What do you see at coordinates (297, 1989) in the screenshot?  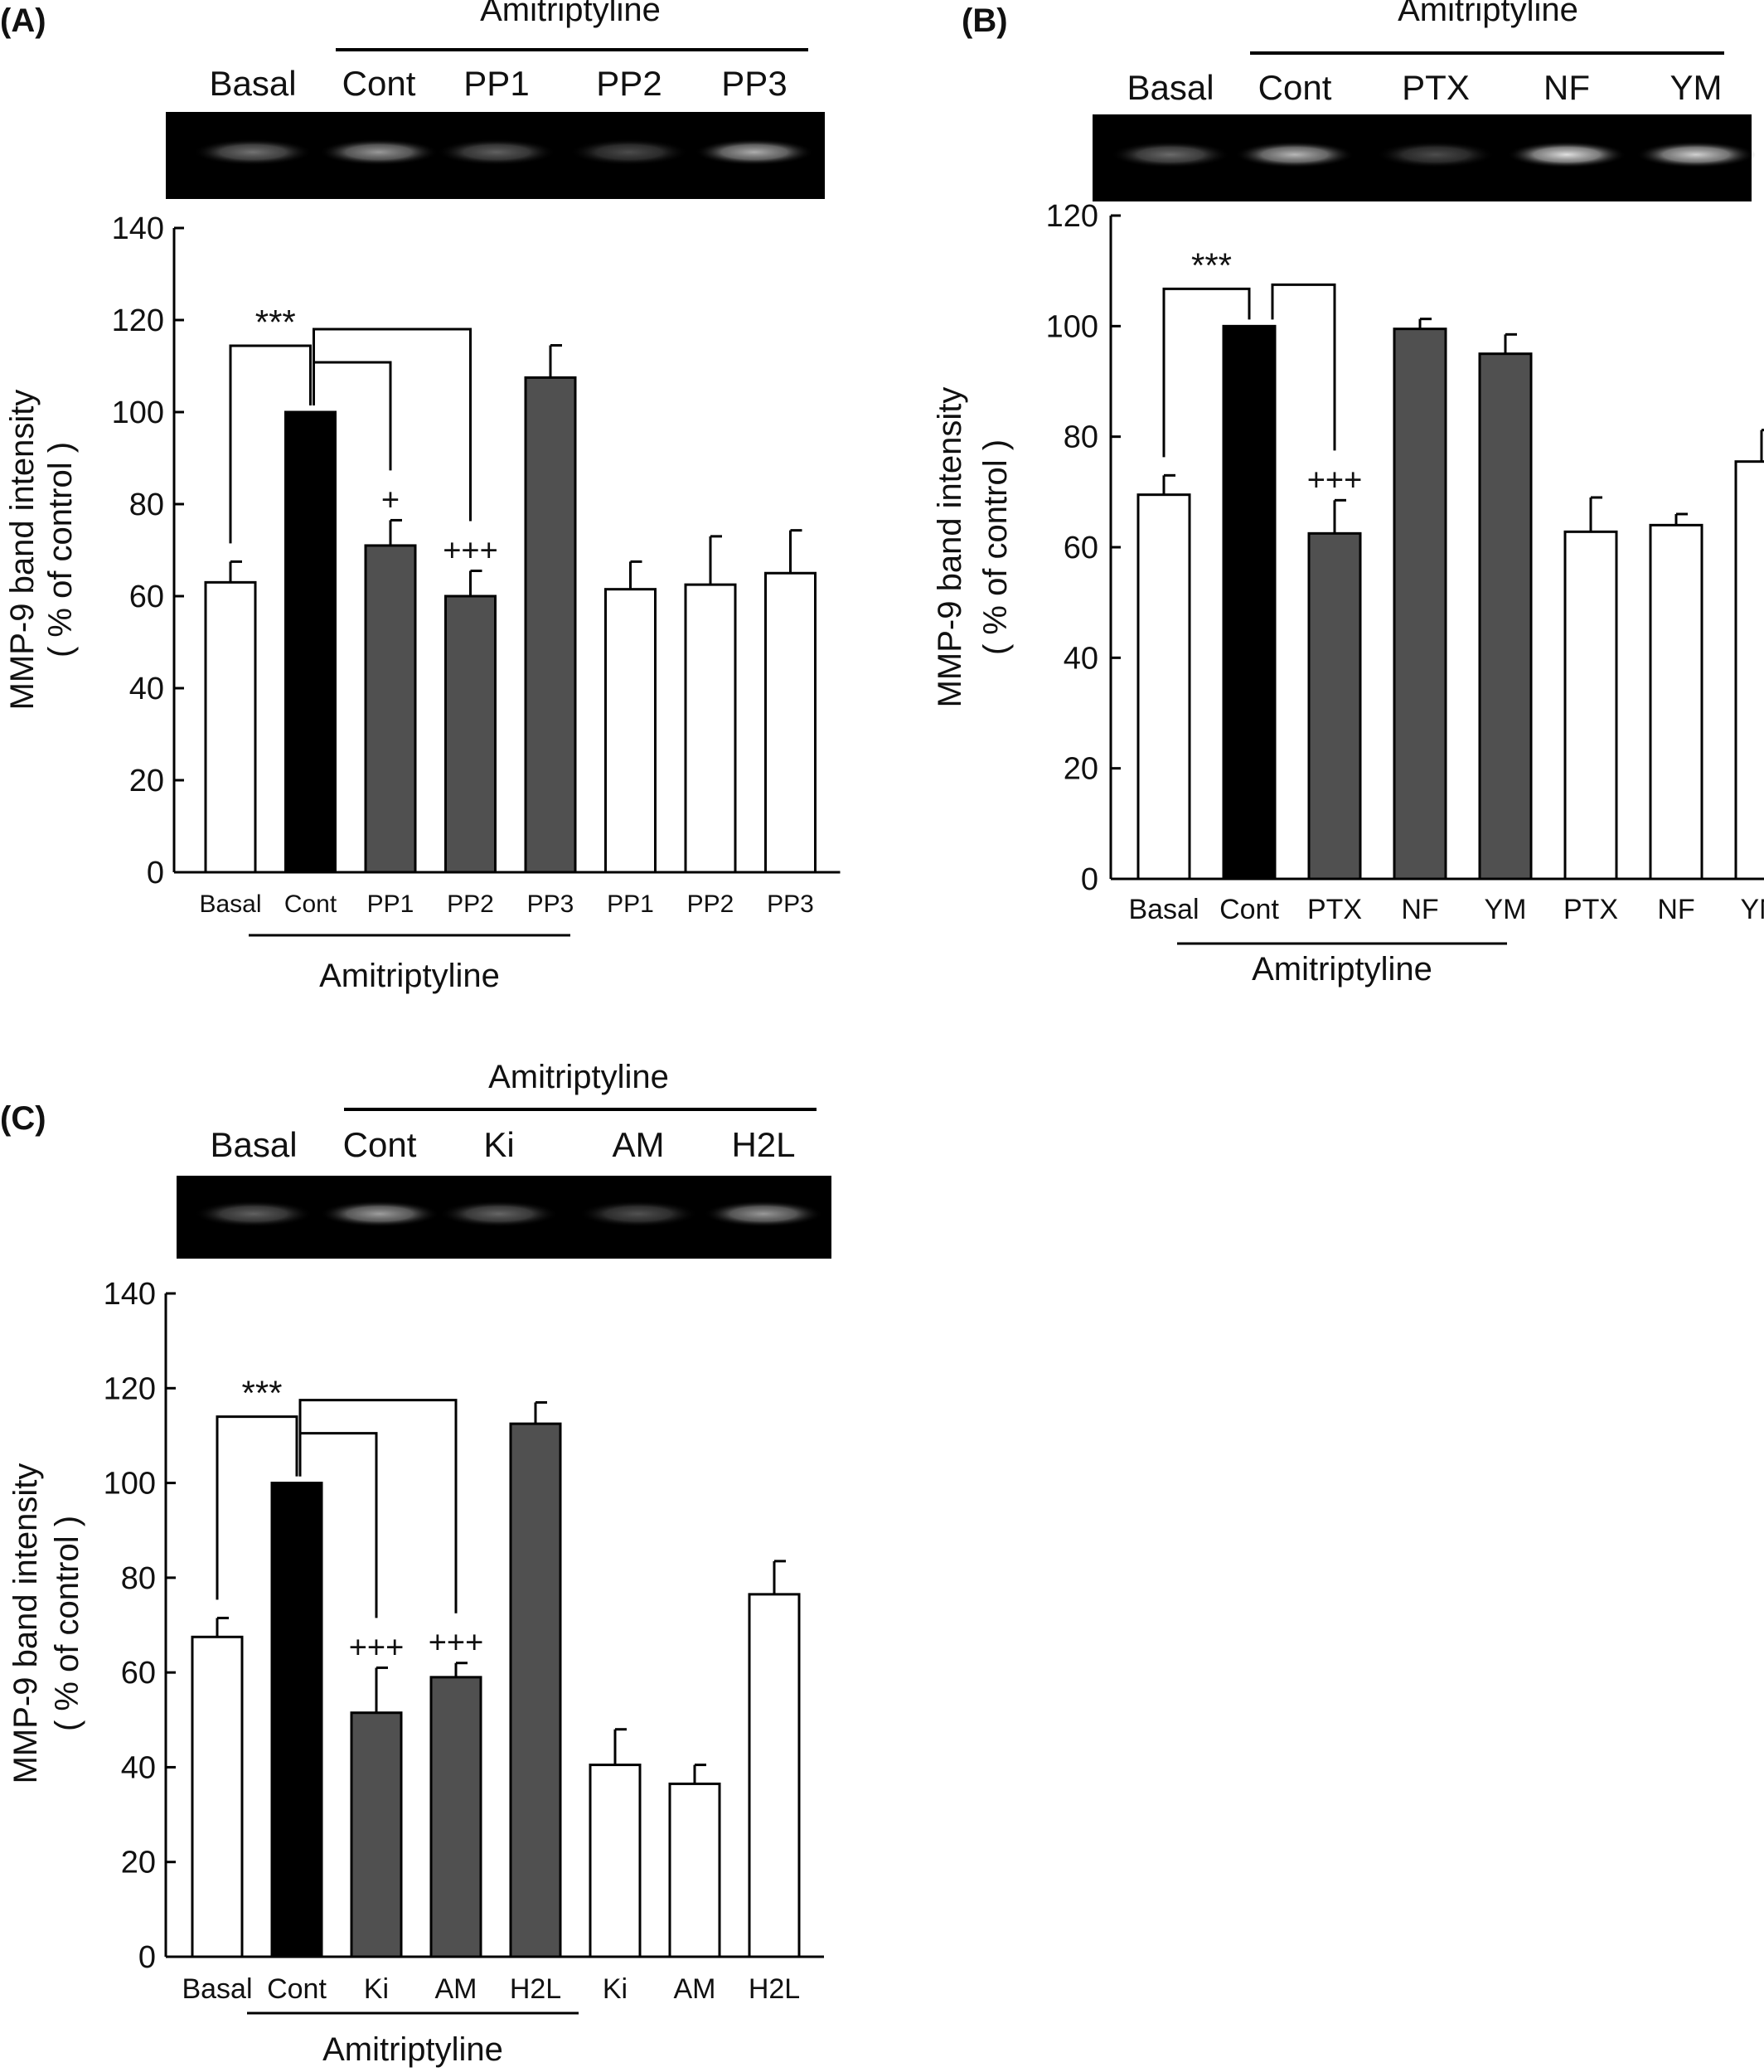 I see `x-tick-label: Cont` at bounding box center [297, 1989].